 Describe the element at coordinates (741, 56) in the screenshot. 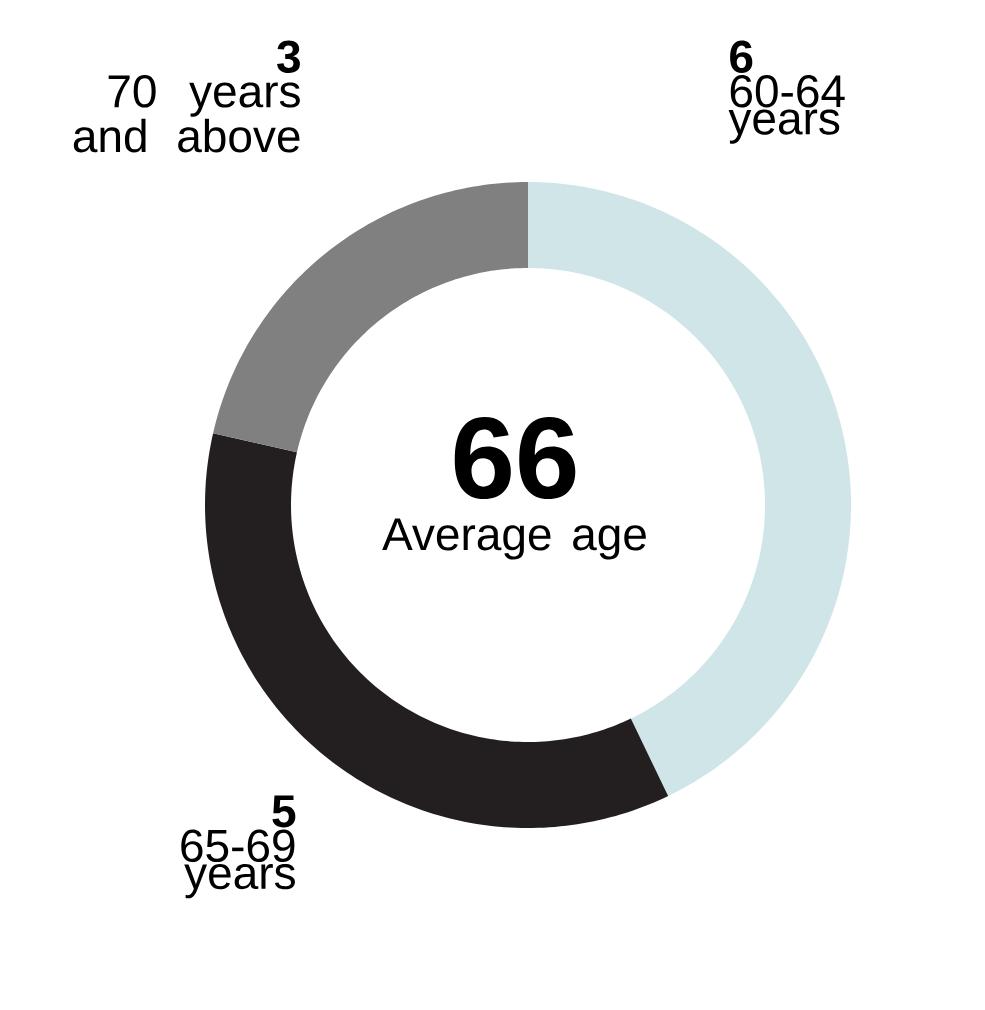

I see `data-label: 6` at that location.